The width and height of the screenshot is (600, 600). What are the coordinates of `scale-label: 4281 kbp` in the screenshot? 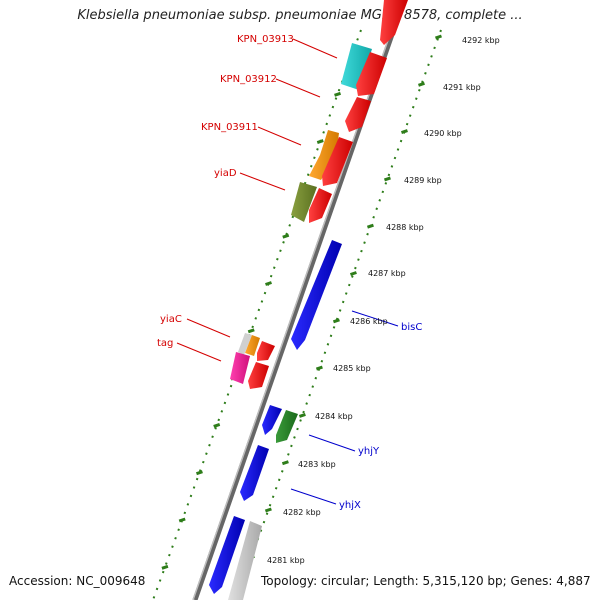 It's located at (286, 560).